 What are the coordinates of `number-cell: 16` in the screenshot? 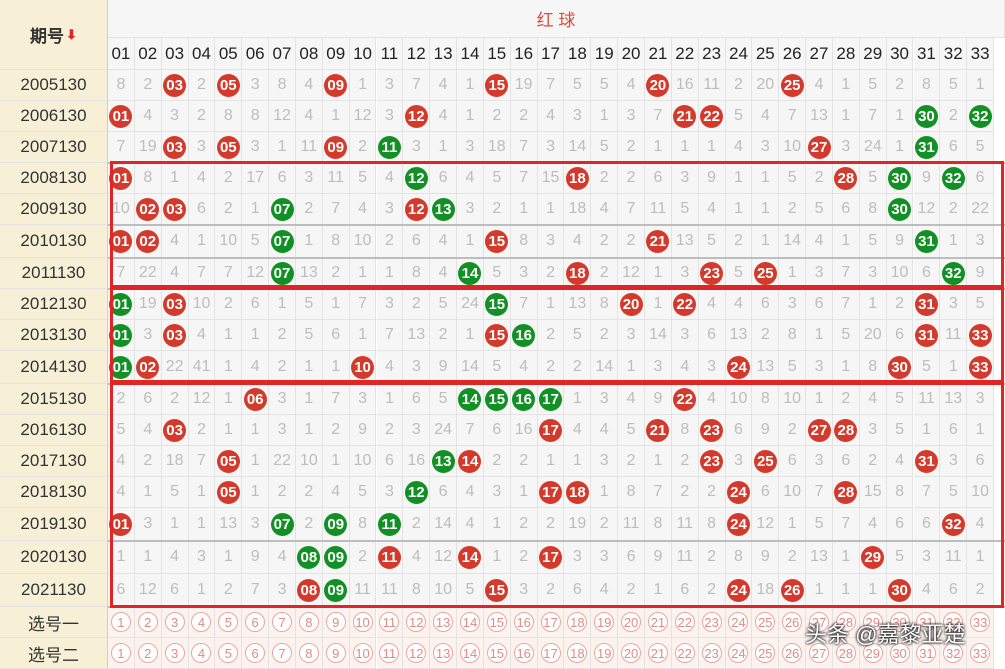 It's located at (524, 335).